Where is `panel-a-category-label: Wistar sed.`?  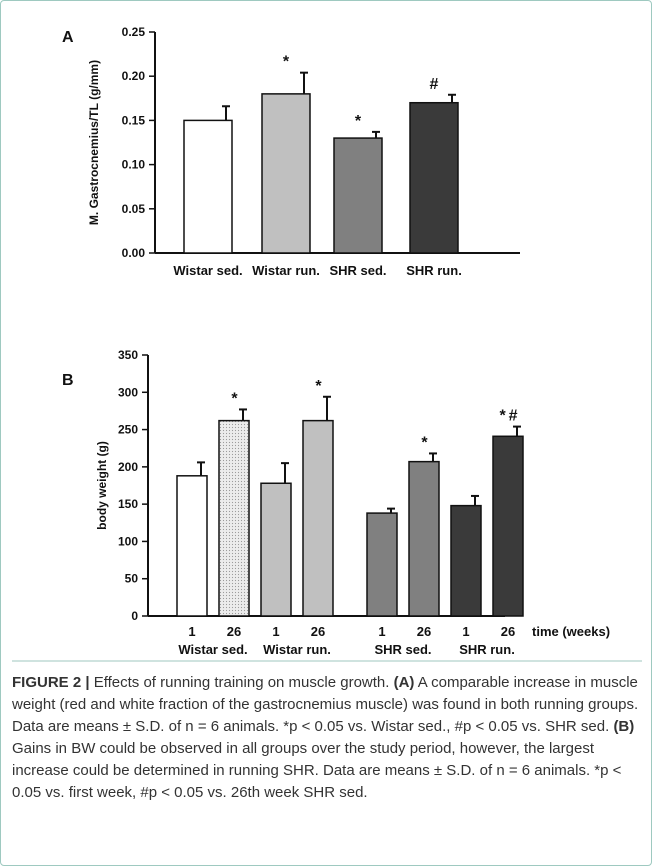
panel-a-category-label: Wistar sed. is located at coordinates (207, 270).